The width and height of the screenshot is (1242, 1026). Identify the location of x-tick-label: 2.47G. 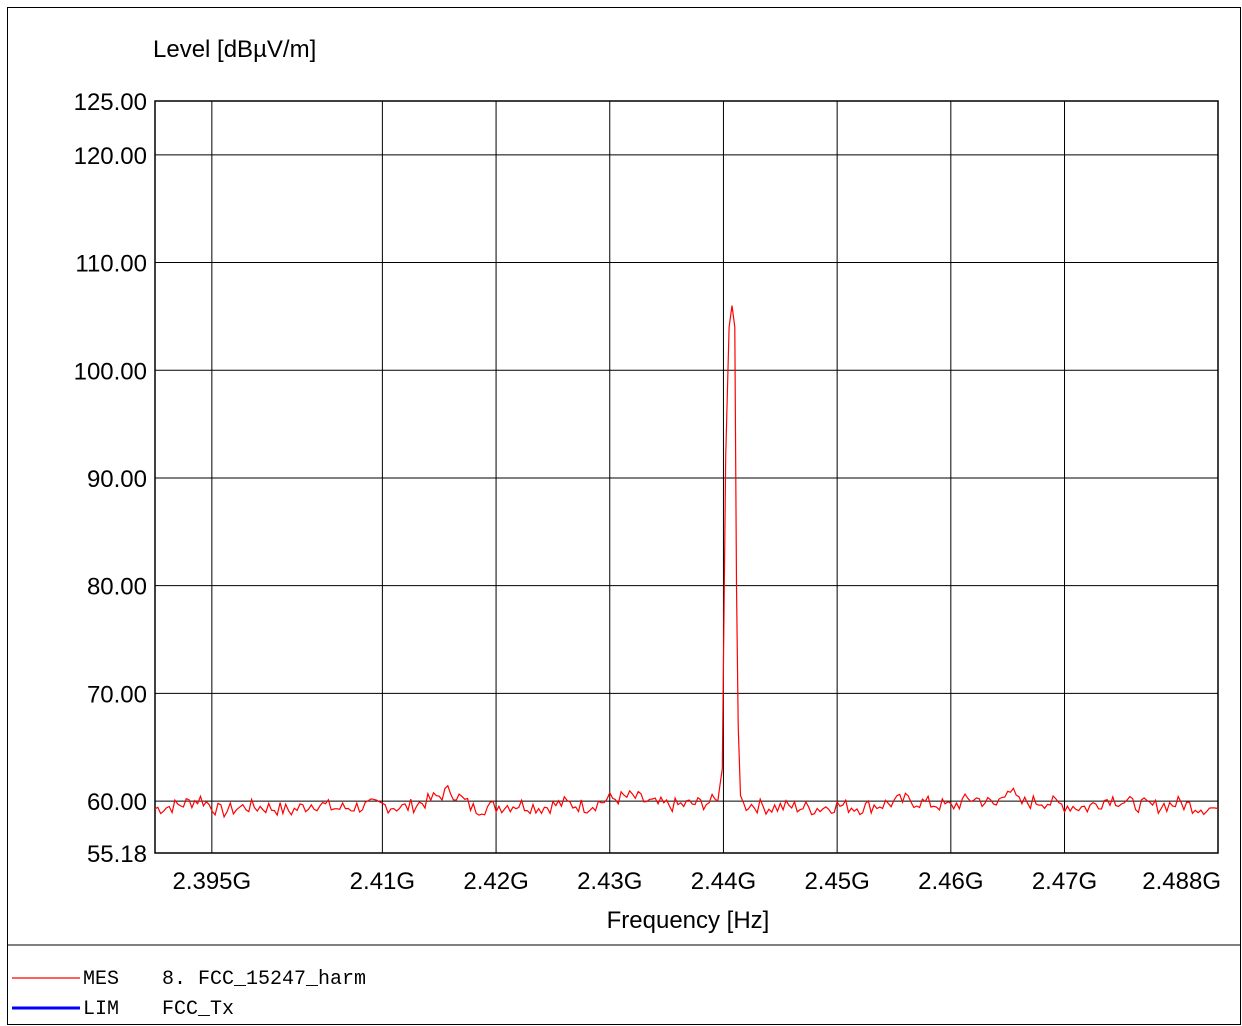
(1064, 881).